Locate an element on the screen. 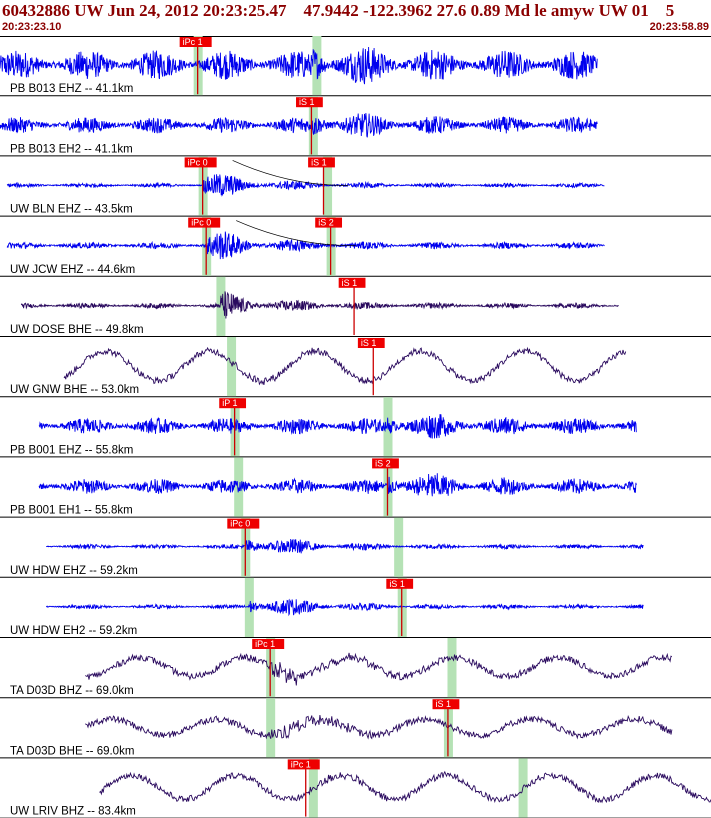  trace-panel: iPc 0 iS 1 UW BLN EHZ -- 43.5km is located at coordinates (355, 186).